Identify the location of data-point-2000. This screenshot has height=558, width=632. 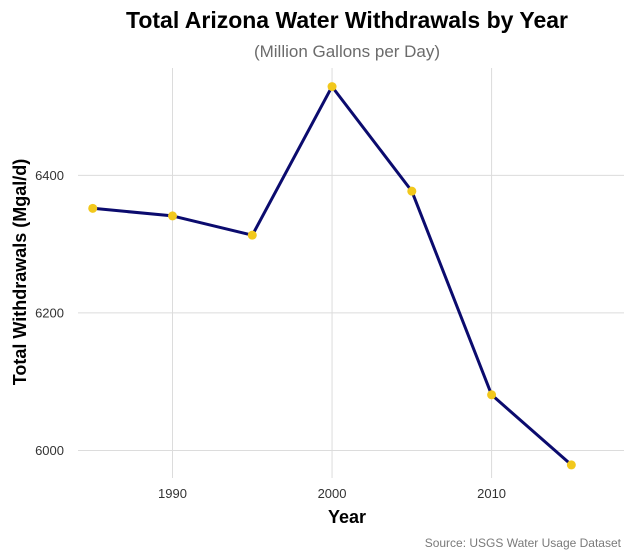
(332, 87).